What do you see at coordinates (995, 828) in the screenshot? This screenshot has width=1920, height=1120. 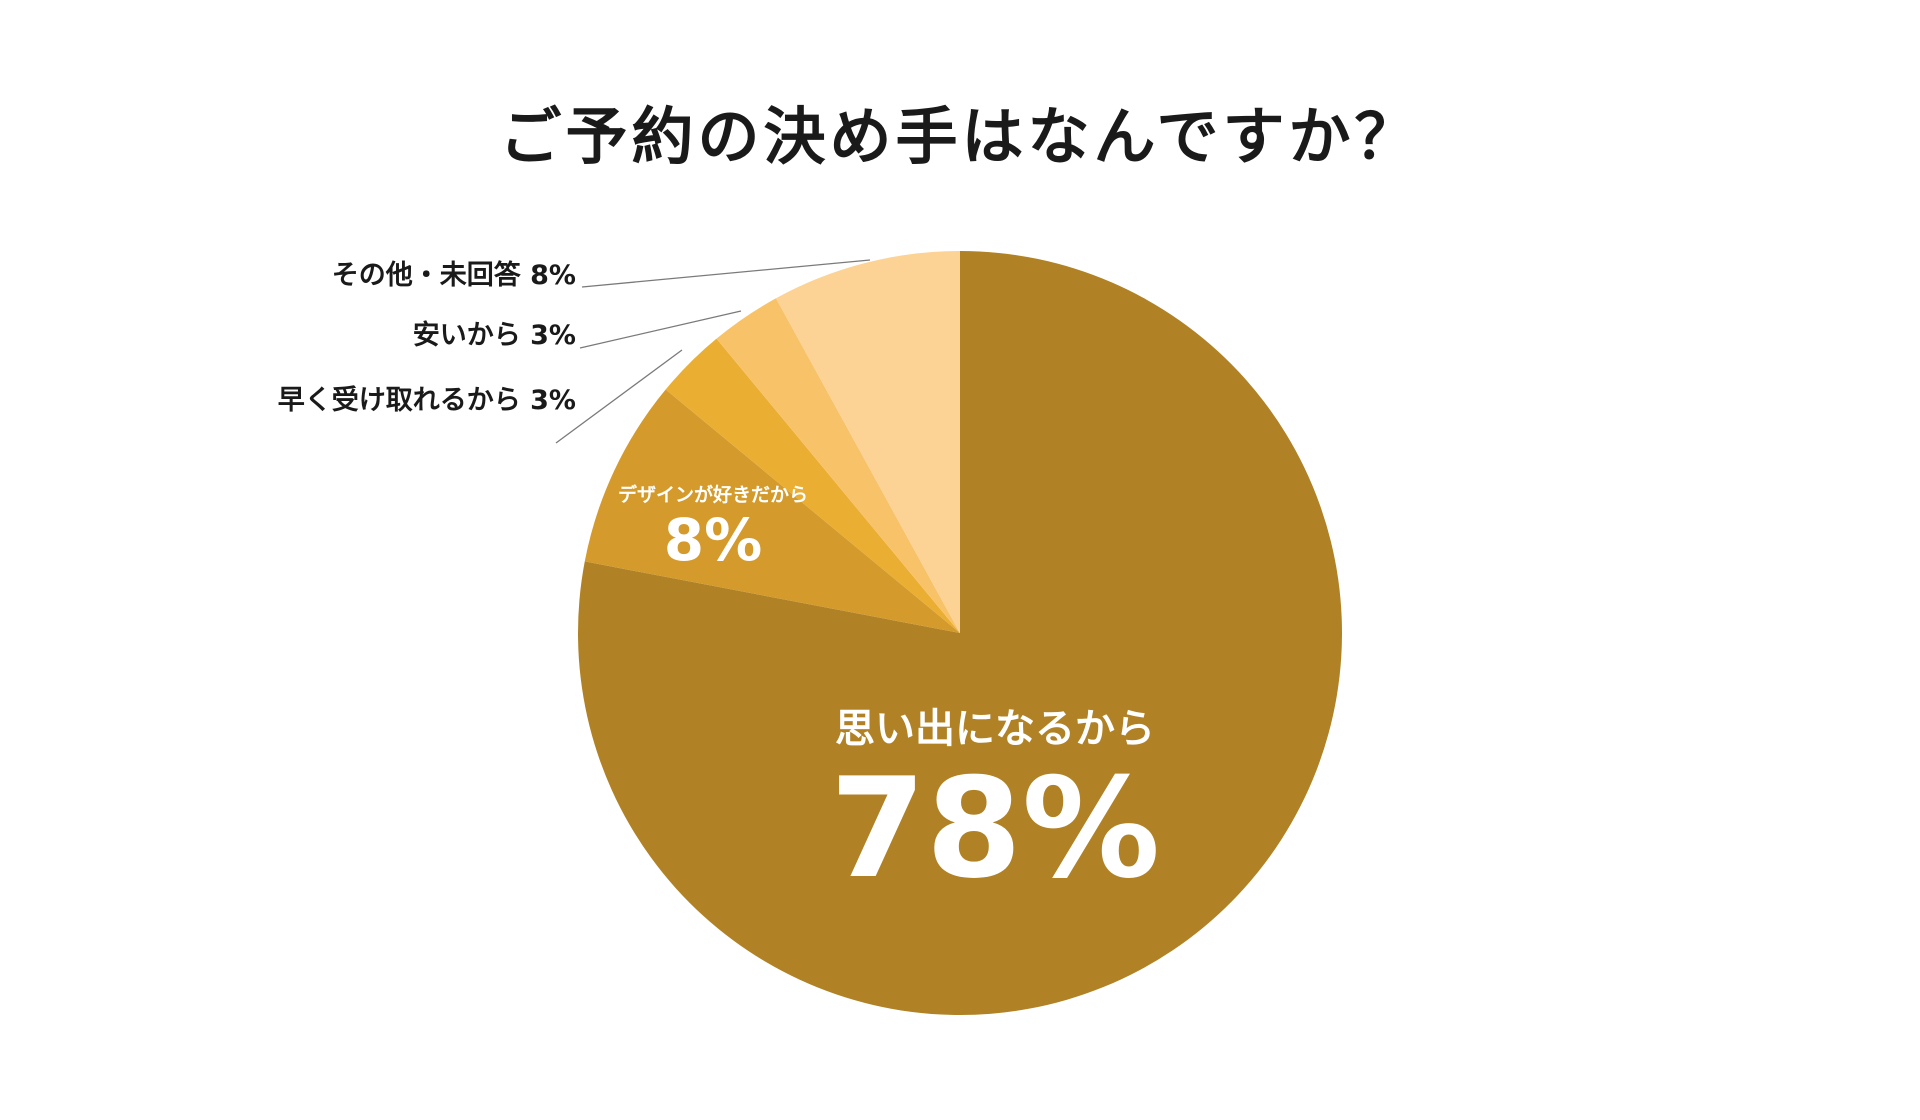 I see `slice-value-1: 78%` at bounding box center [995, 828].